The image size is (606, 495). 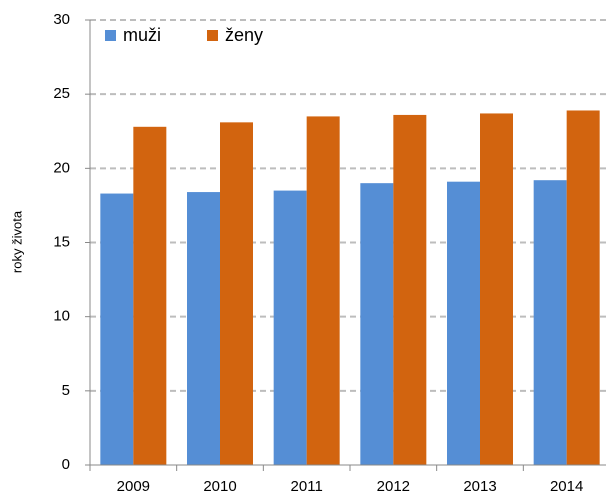 What do you see at coordinates (61, 241) in the screenshot?
I see `y-tick-label: 15` at bounding box center [61, 241].